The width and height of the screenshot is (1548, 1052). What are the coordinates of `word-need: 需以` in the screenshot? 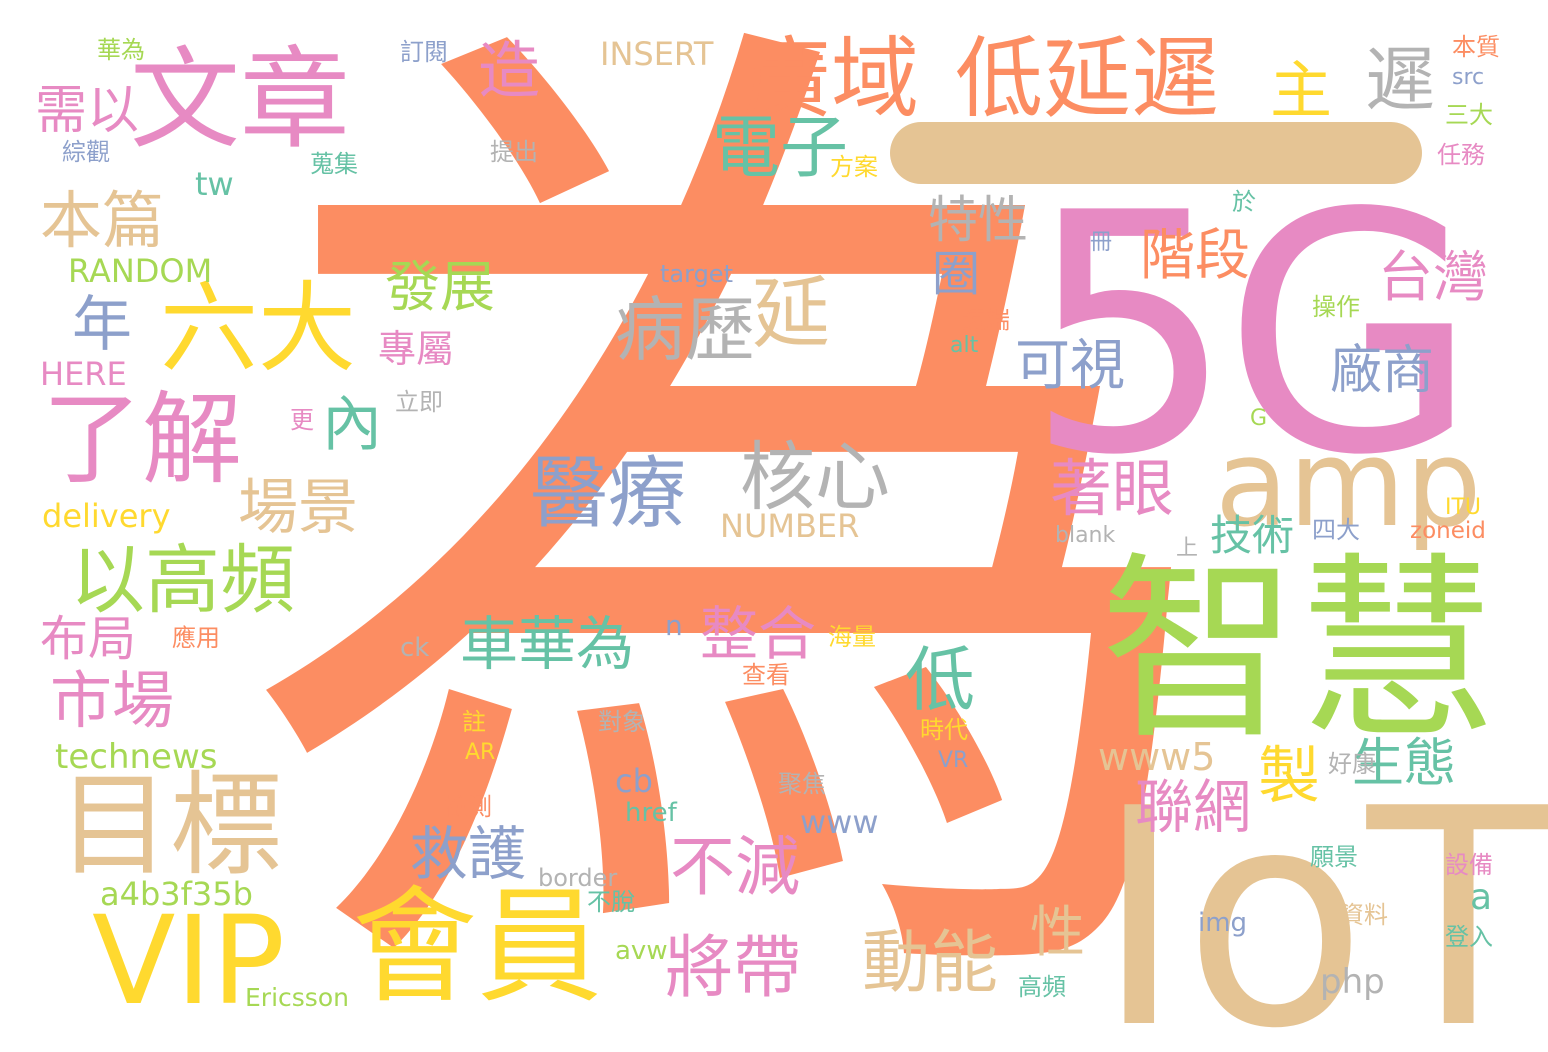 It's located at (87, 111).